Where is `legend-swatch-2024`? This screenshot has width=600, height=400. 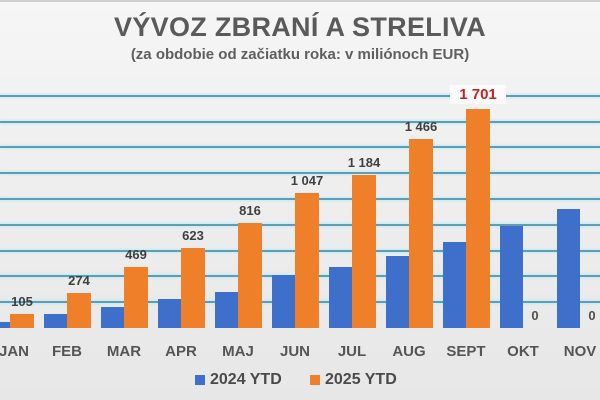
legend-swatch-2024 is located at coordinates (200, 380).